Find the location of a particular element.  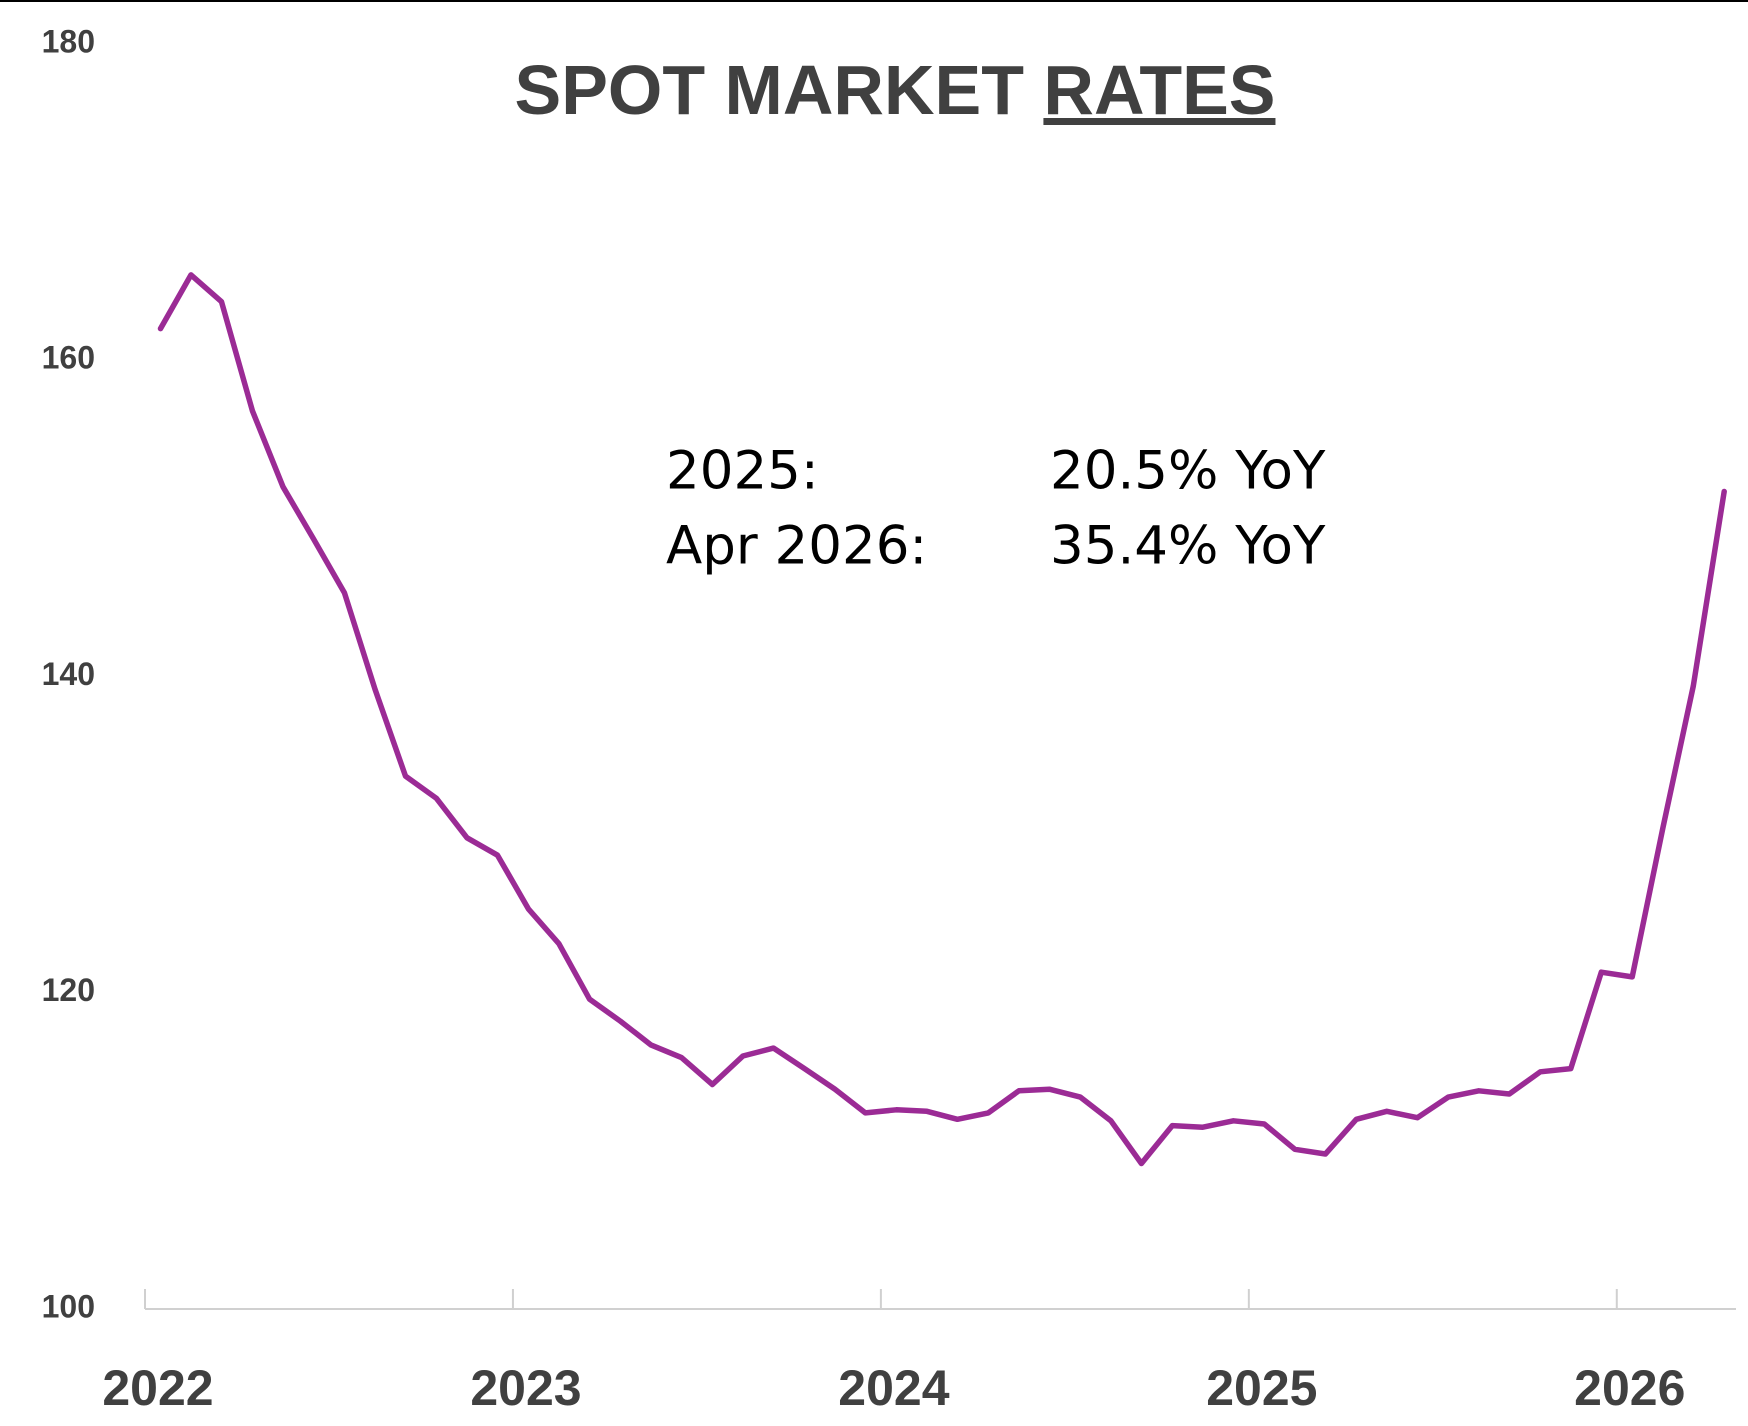

chart-title: SPOT MARKET RATES is located at coordinates (895, 90).